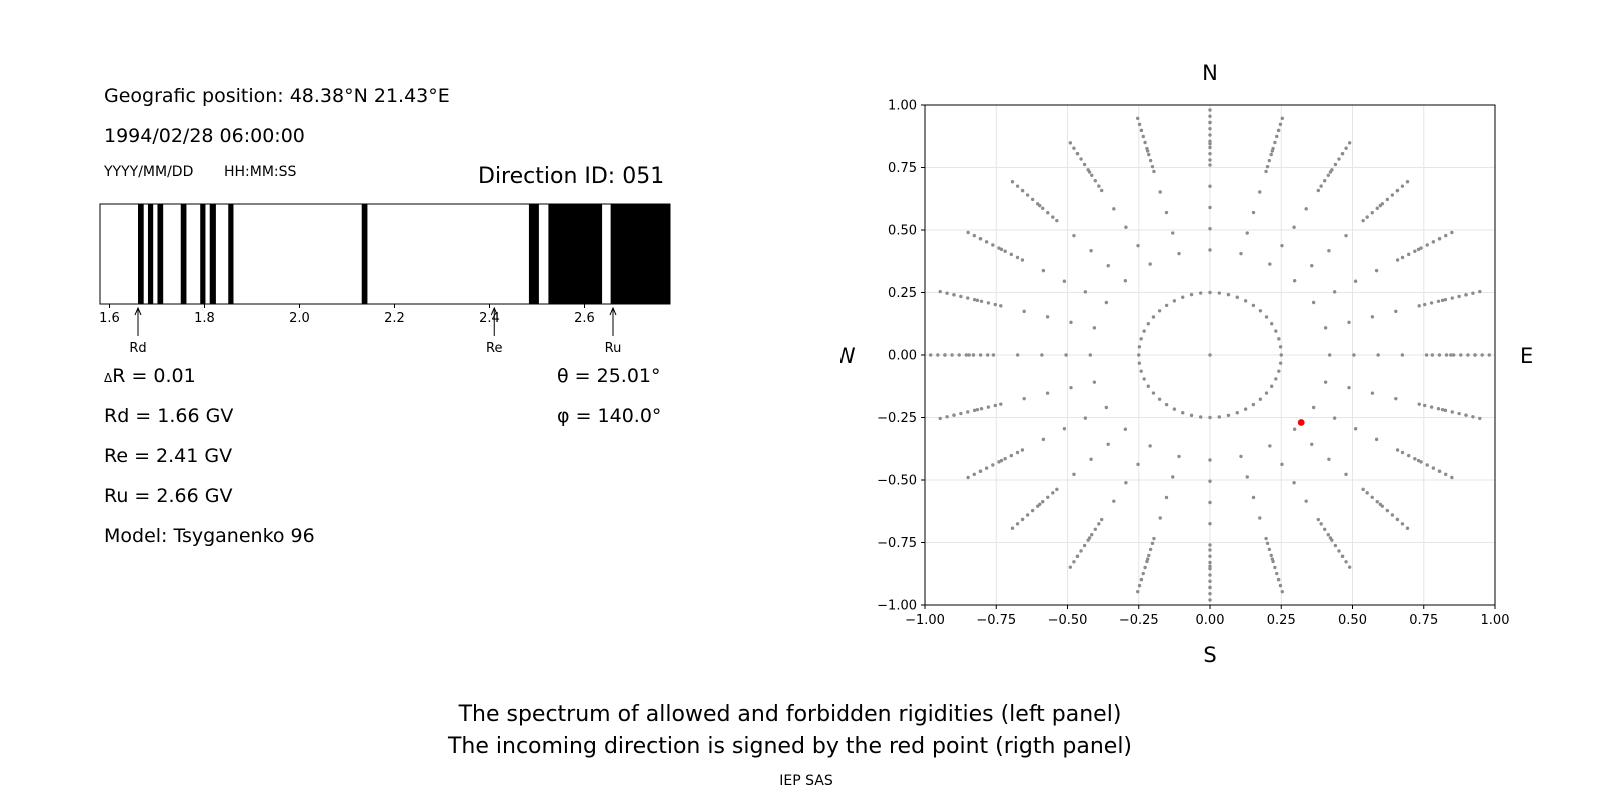 The width and height of the screenshot is (1600, 800). What do you see at coordinates (1210, 73) in the screenshot?
I see `compass-north: N` at bounding box center [1210, 73].